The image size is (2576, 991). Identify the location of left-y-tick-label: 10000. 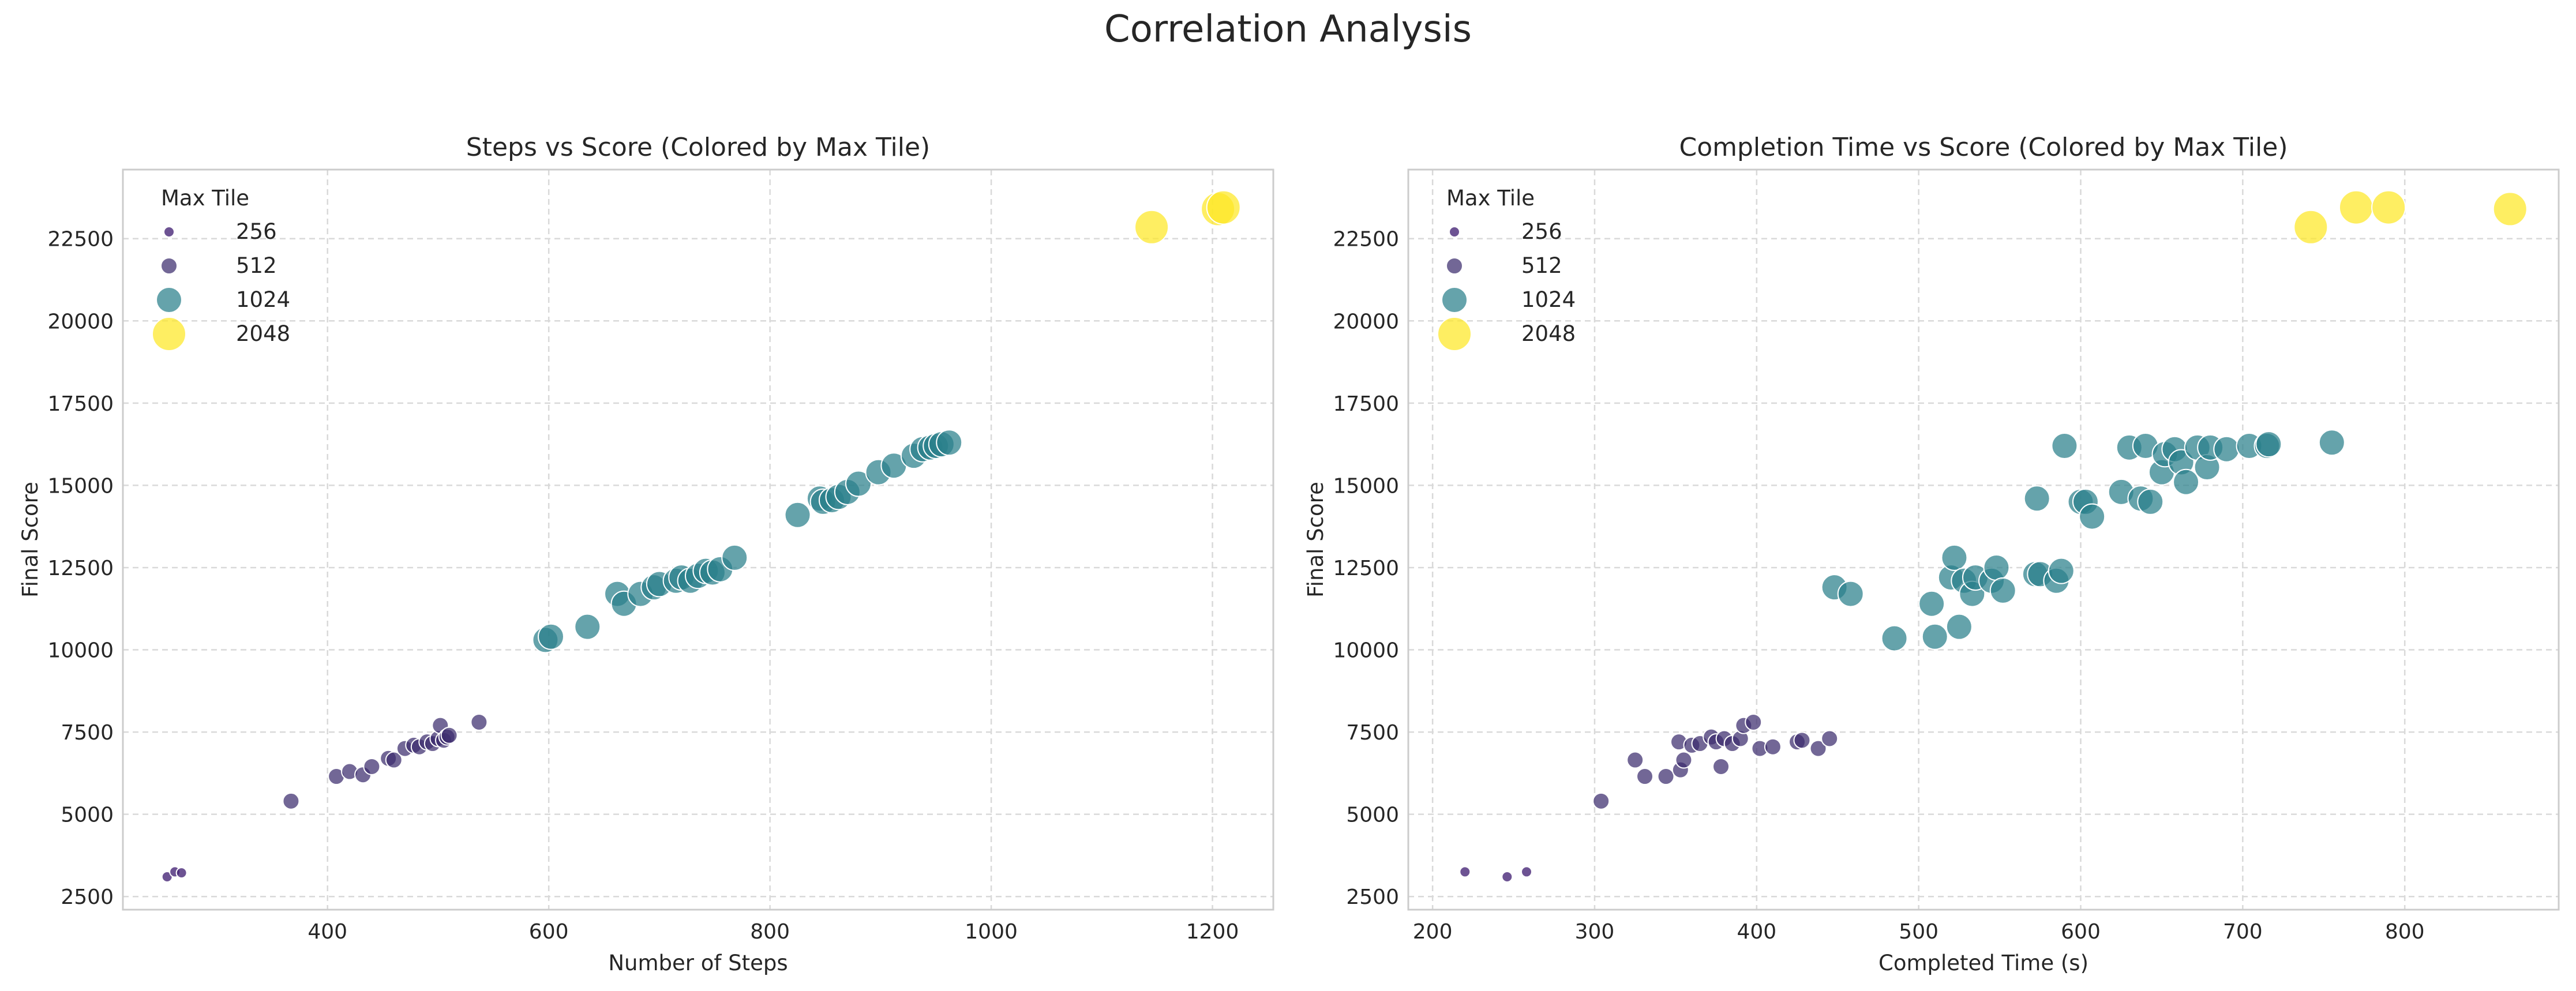
(80, 651).